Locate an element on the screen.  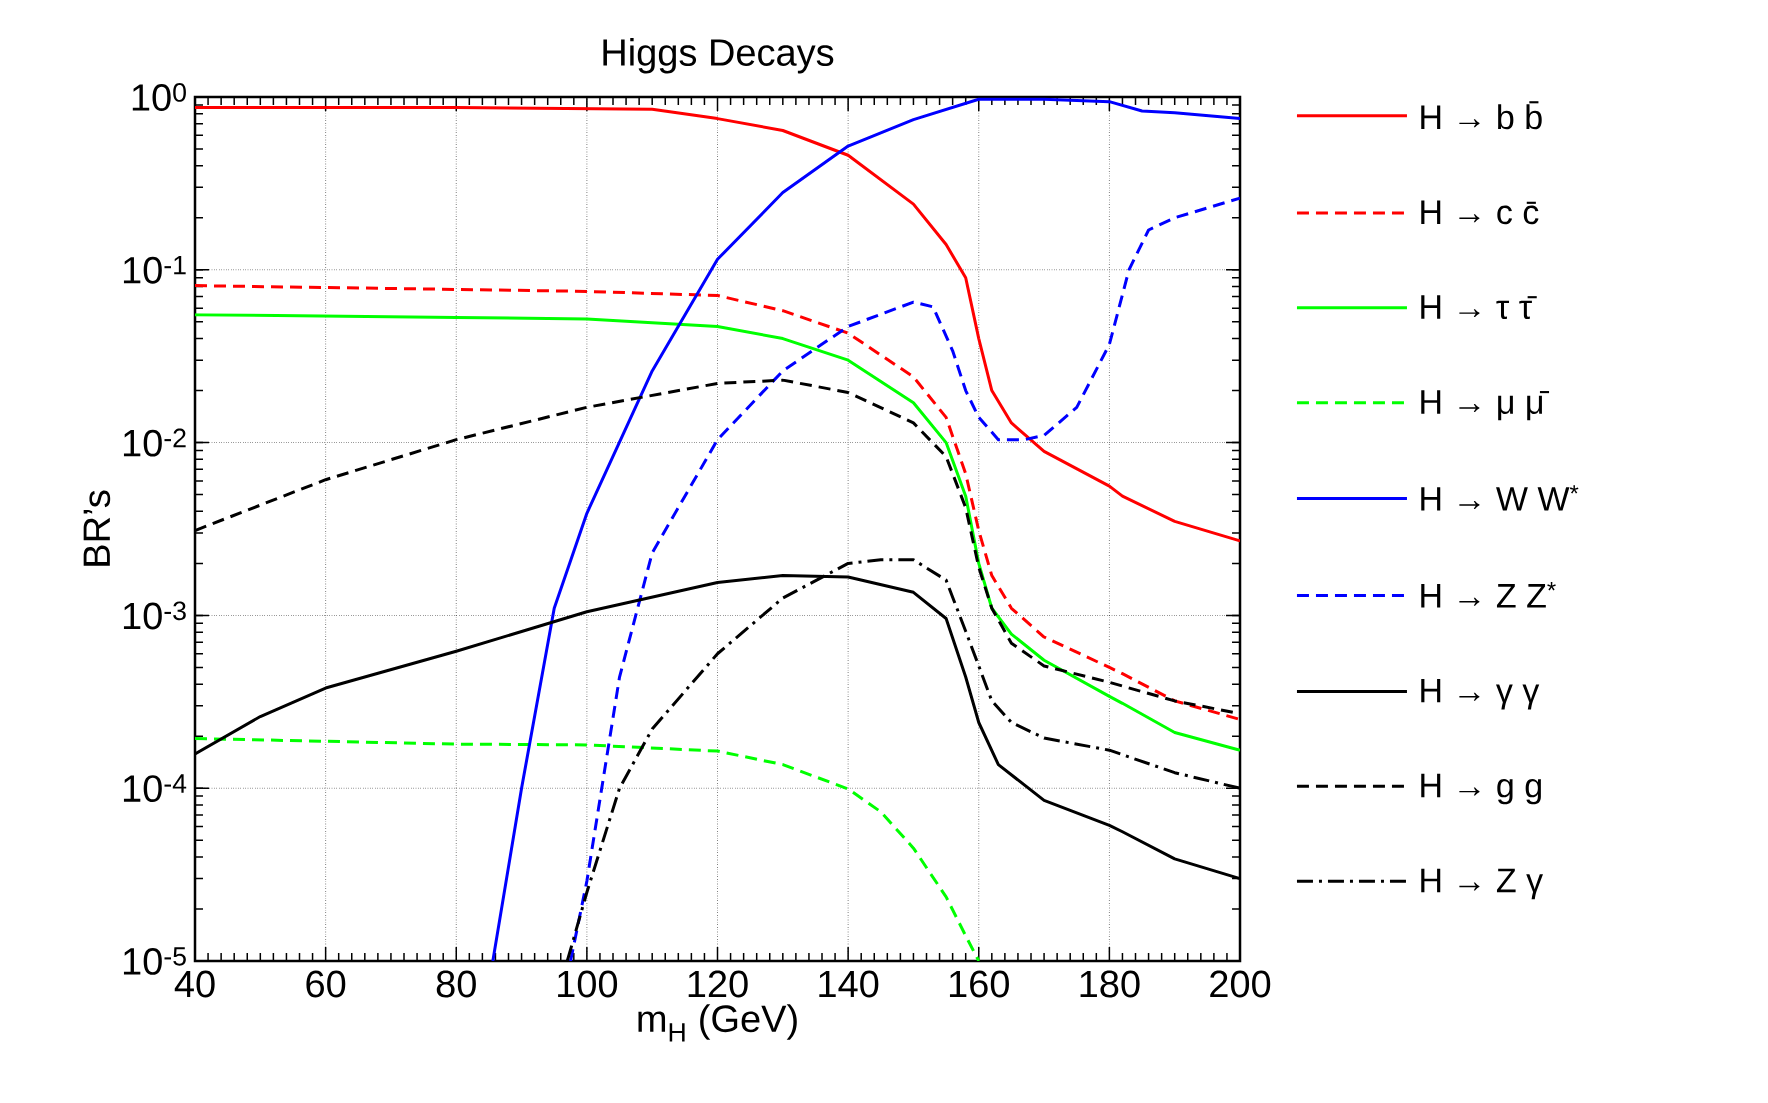
y-tick-label: 10$^{0}$ is located at coordinates (159, 97).